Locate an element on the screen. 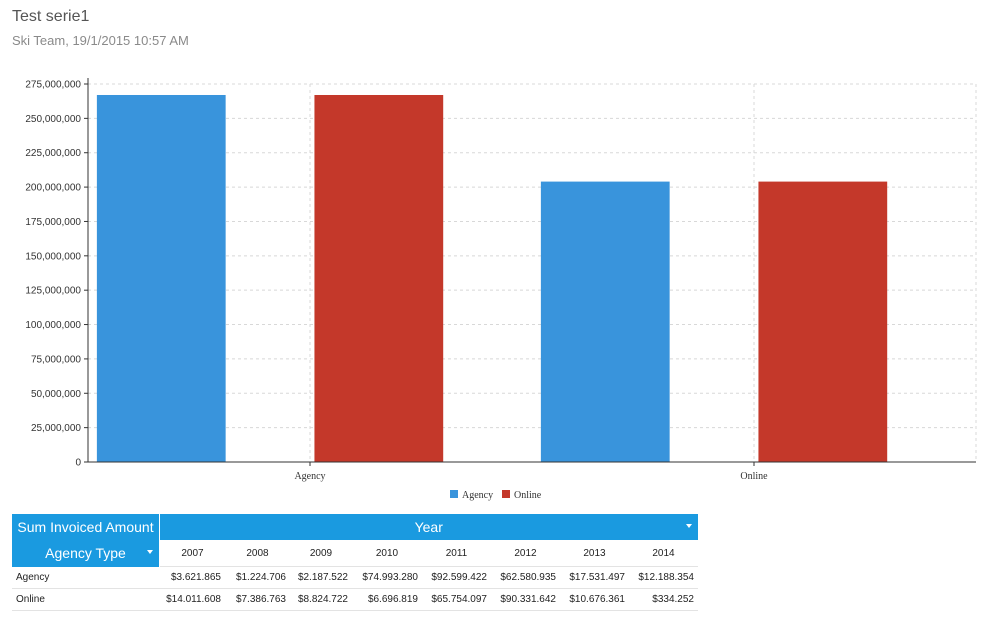 The image size is (988, 633). row-label-online: Online is located at coordinates (86, 599).